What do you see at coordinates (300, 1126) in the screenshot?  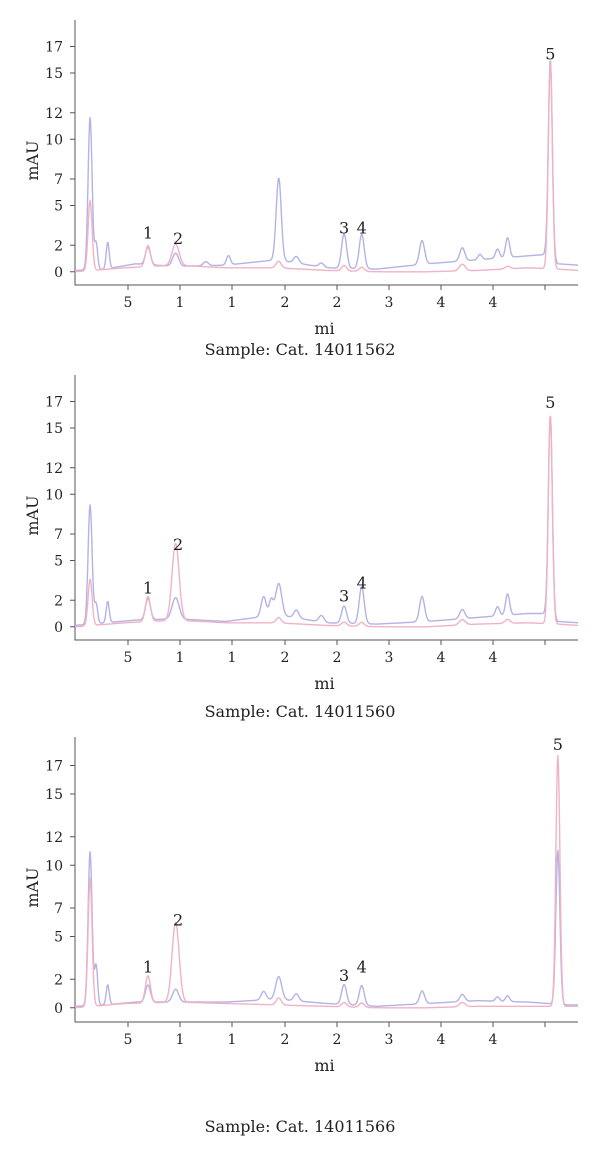 I see `chart-caption-3: Sample: Cat. 14011566` at bounding box center [300, 1126].